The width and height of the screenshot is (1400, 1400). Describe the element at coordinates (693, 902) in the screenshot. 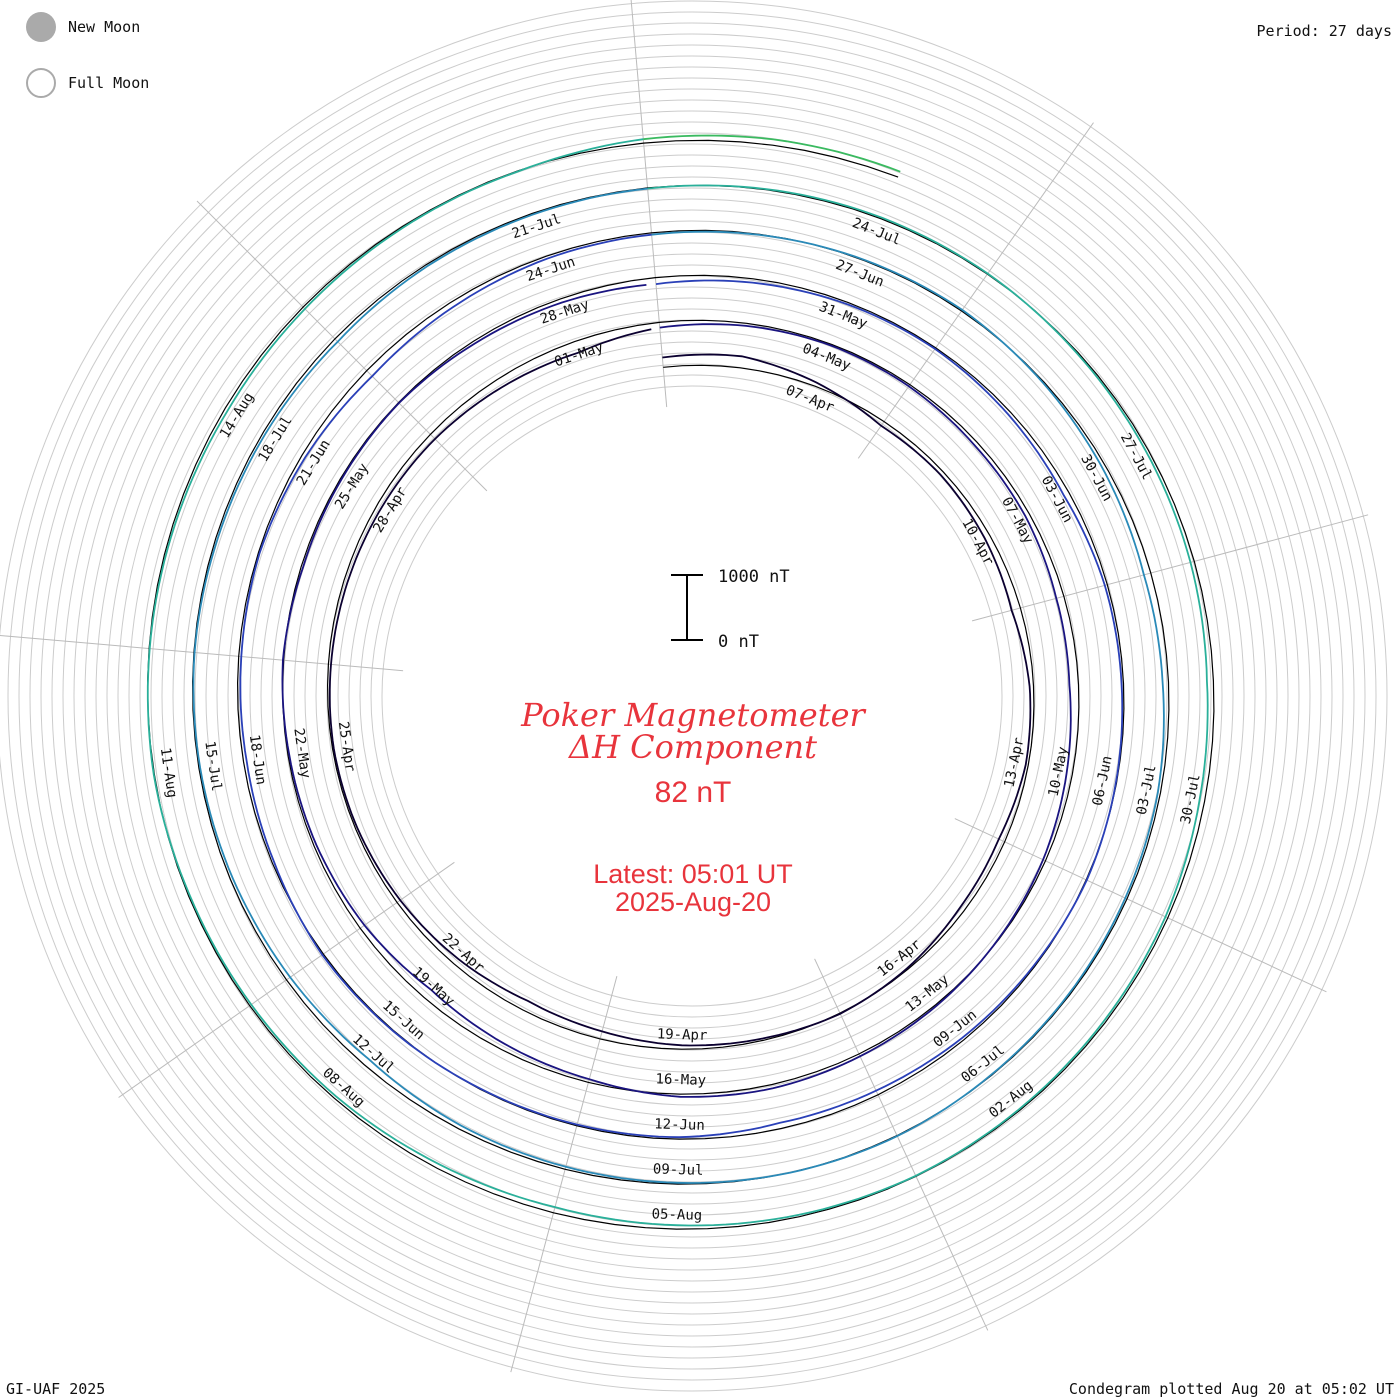

I see `latest-date: 2025-Aug-20` at that location.